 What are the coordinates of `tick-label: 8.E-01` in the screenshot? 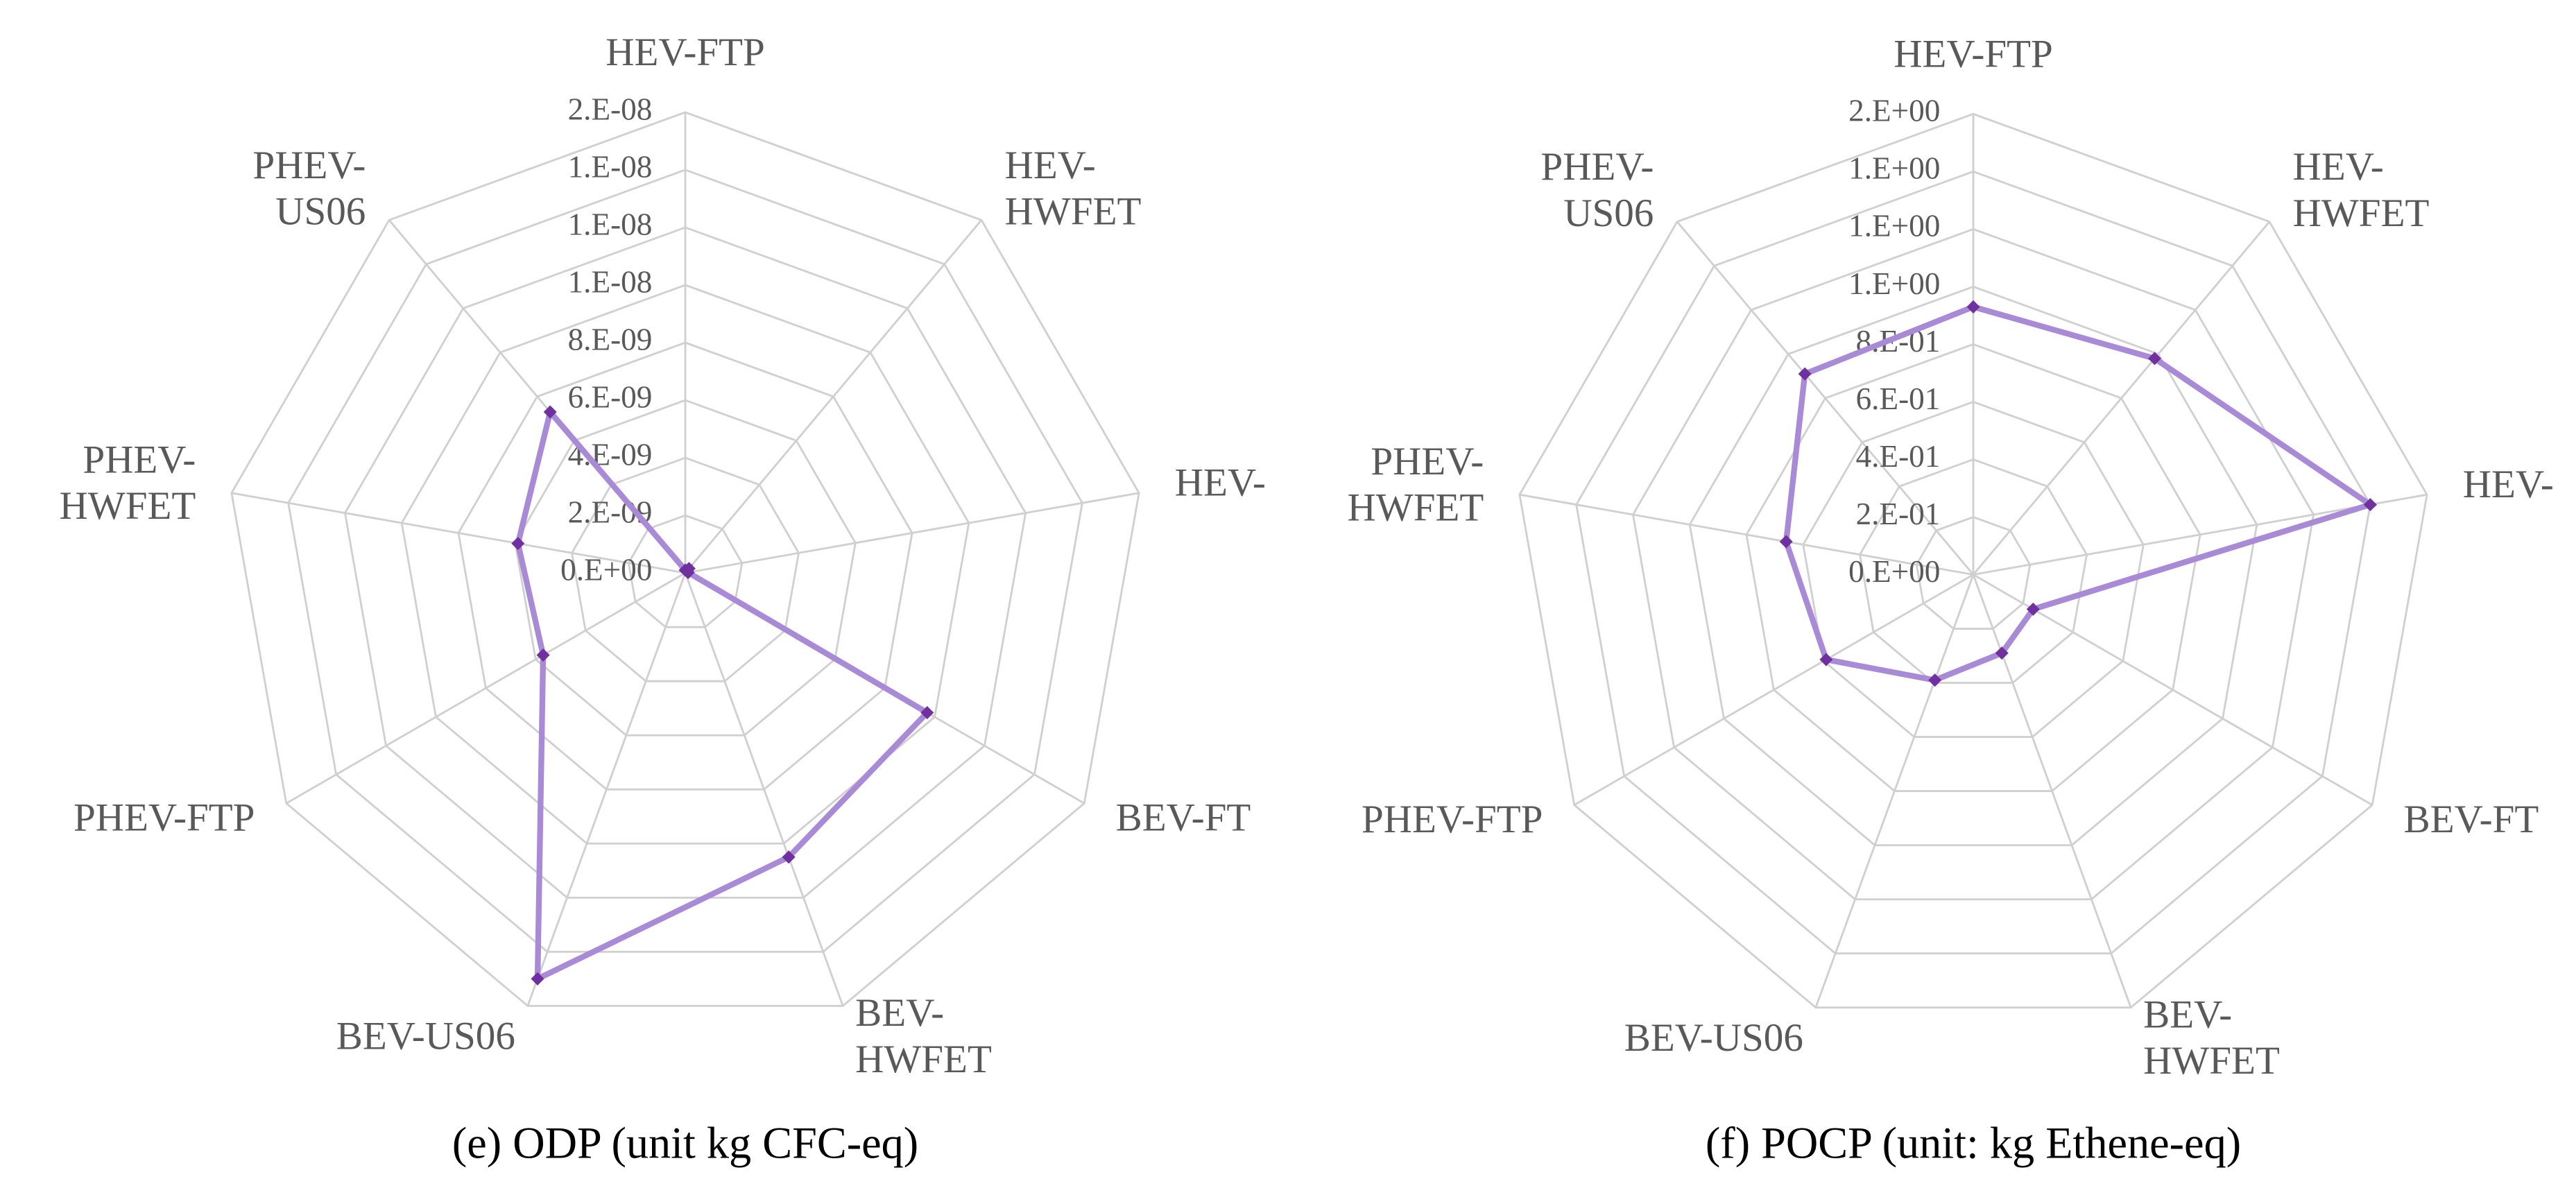 It's located at (1898, 341).